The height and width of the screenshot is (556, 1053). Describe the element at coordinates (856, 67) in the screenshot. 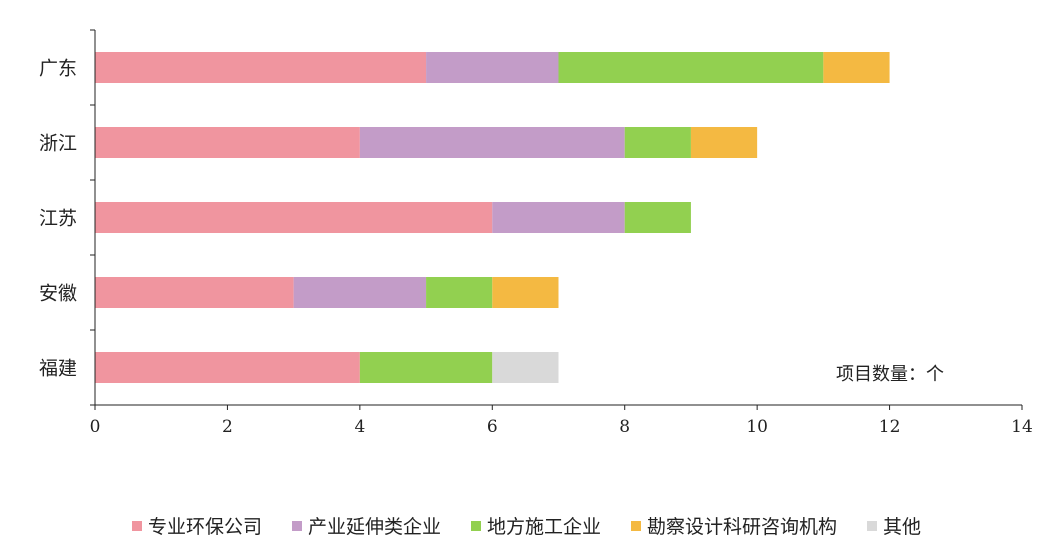

I see `bar-广东-勘察设计科研咨询机构` at that location.